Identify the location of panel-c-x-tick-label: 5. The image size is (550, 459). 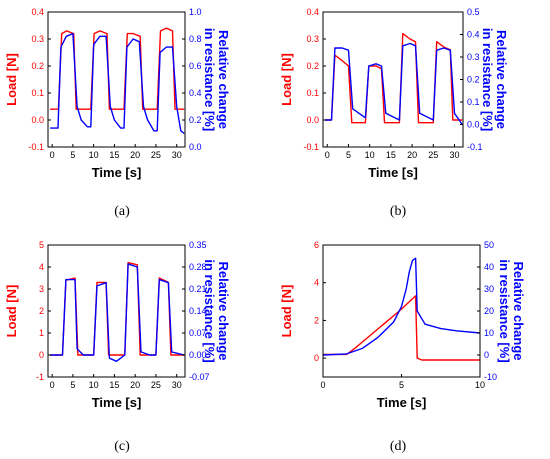
(72, 385).